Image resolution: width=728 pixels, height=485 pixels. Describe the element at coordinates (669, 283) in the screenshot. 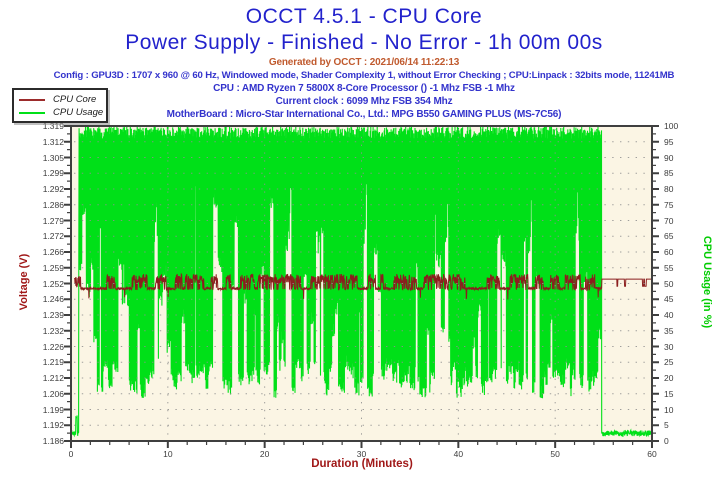

I see `y-right-tick-label: 50` at that location.